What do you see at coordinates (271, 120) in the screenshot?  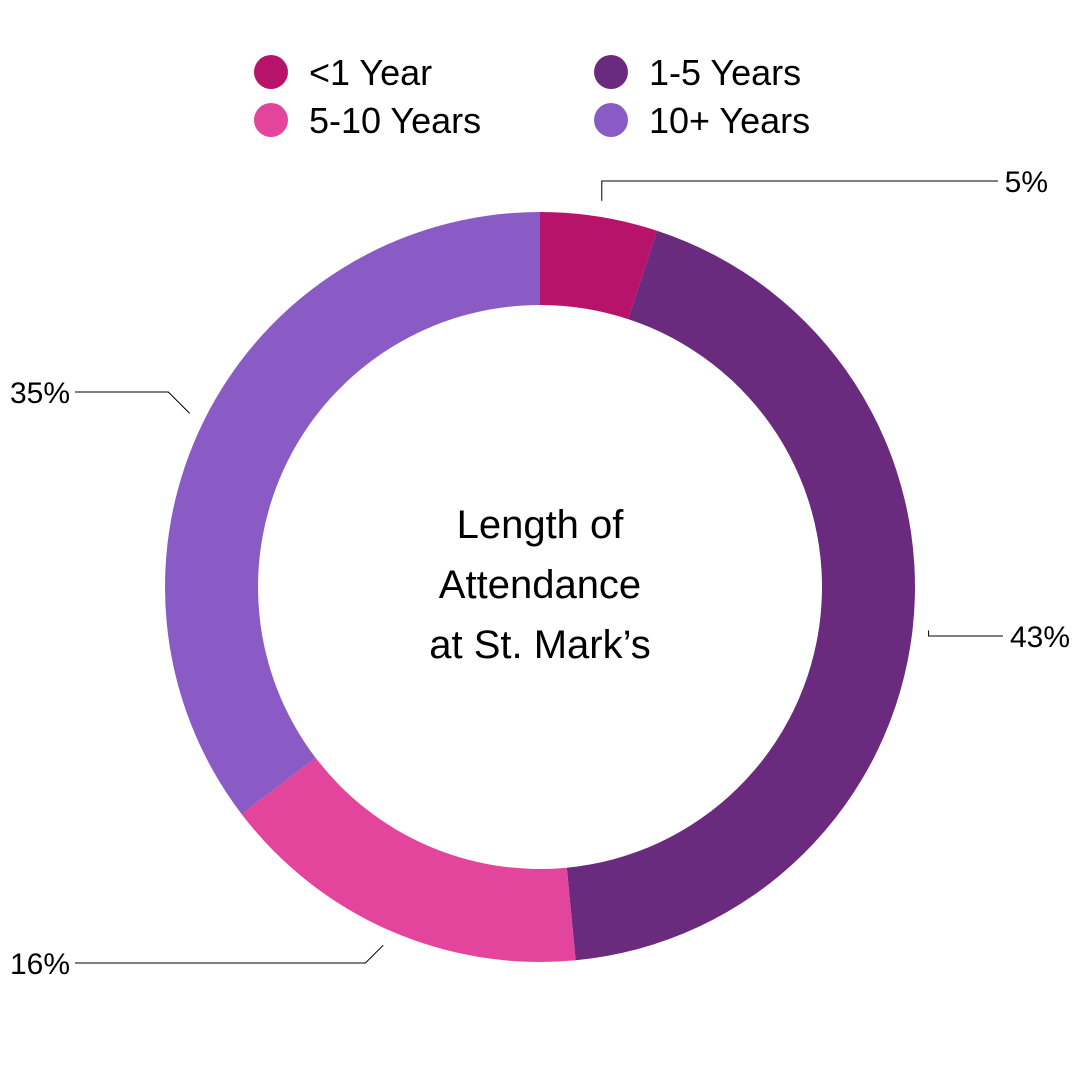 I see `legend-swatch-5-10-years` at bounding box center [271, 120].